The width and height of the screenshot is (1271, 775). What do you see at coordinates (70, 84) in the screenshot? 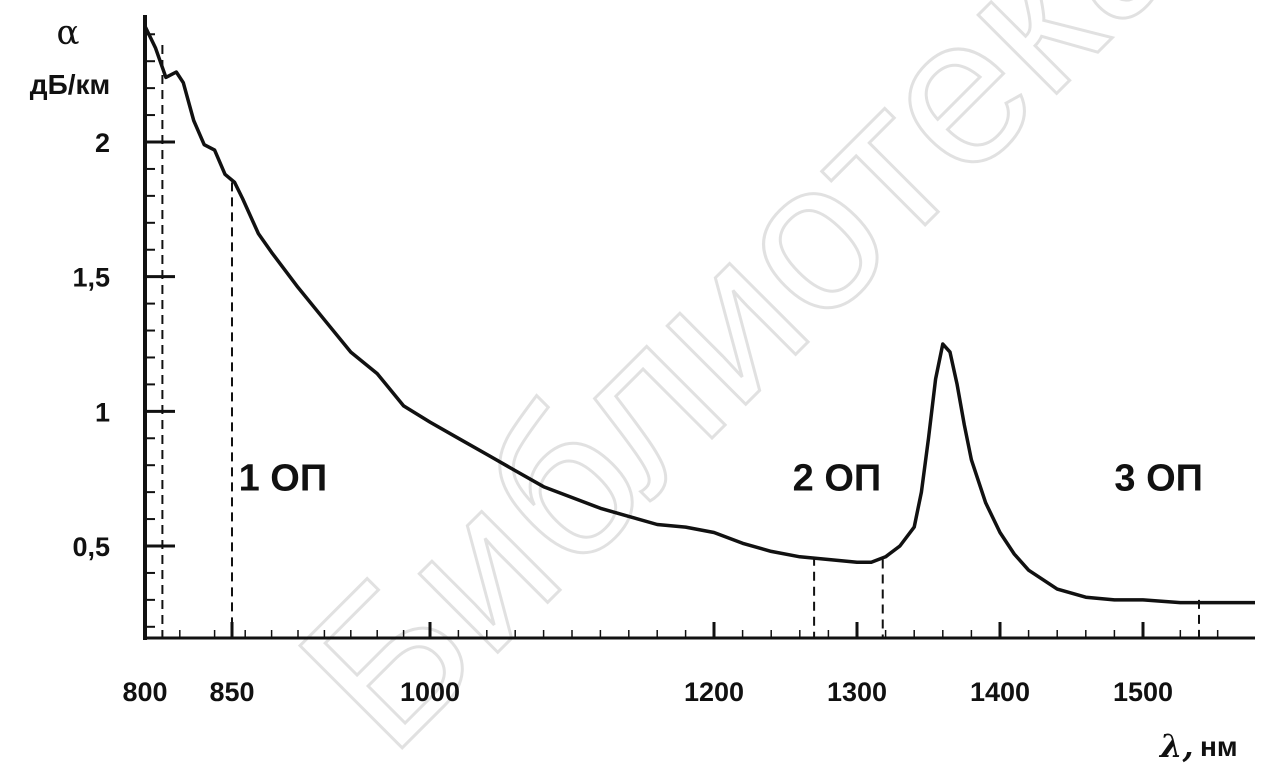
I see `y-axis-unit: дБ/км` at bounding box center [70, 84].